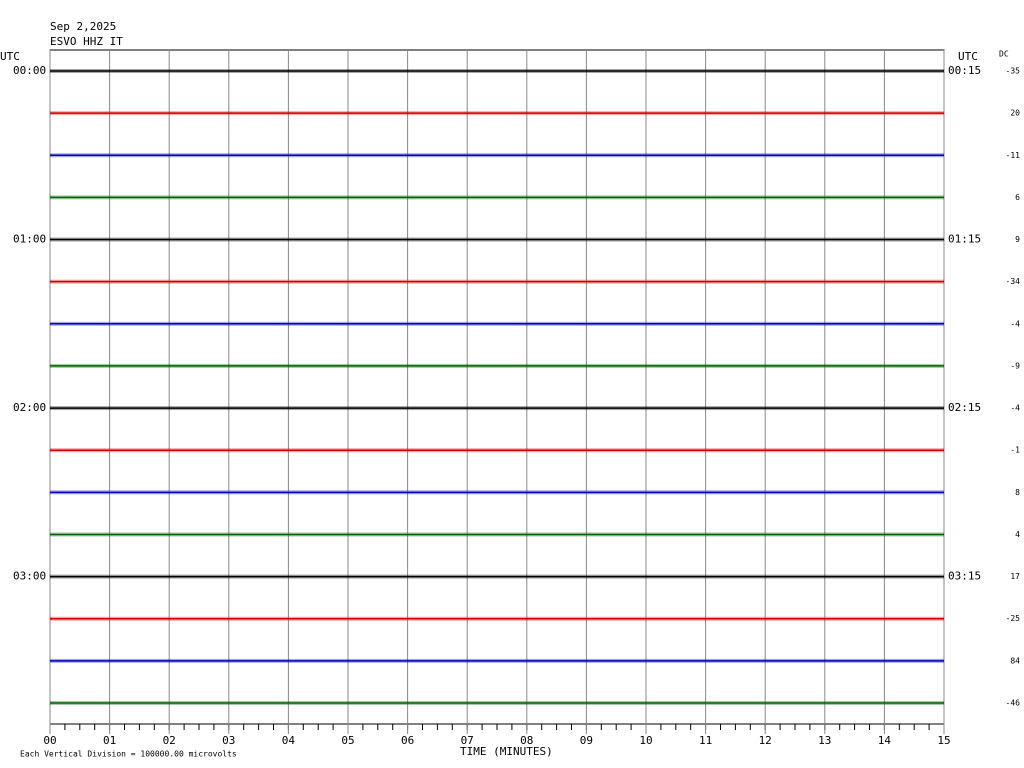 The width and height of the screenshot is (1024, 768). I want to click on time-label-left: 03:00, so click(29, 576).